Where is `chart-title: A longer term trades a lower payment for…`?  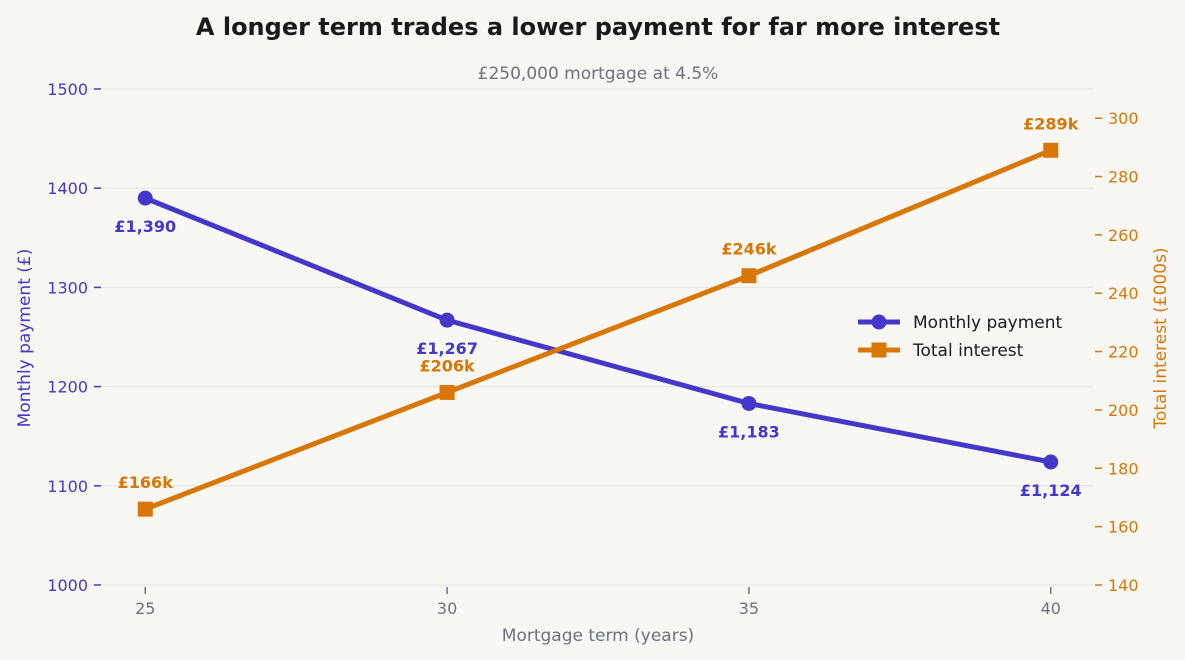 chart-title: A longer term trades a lower payment for… is located at coordinates (598, 27).